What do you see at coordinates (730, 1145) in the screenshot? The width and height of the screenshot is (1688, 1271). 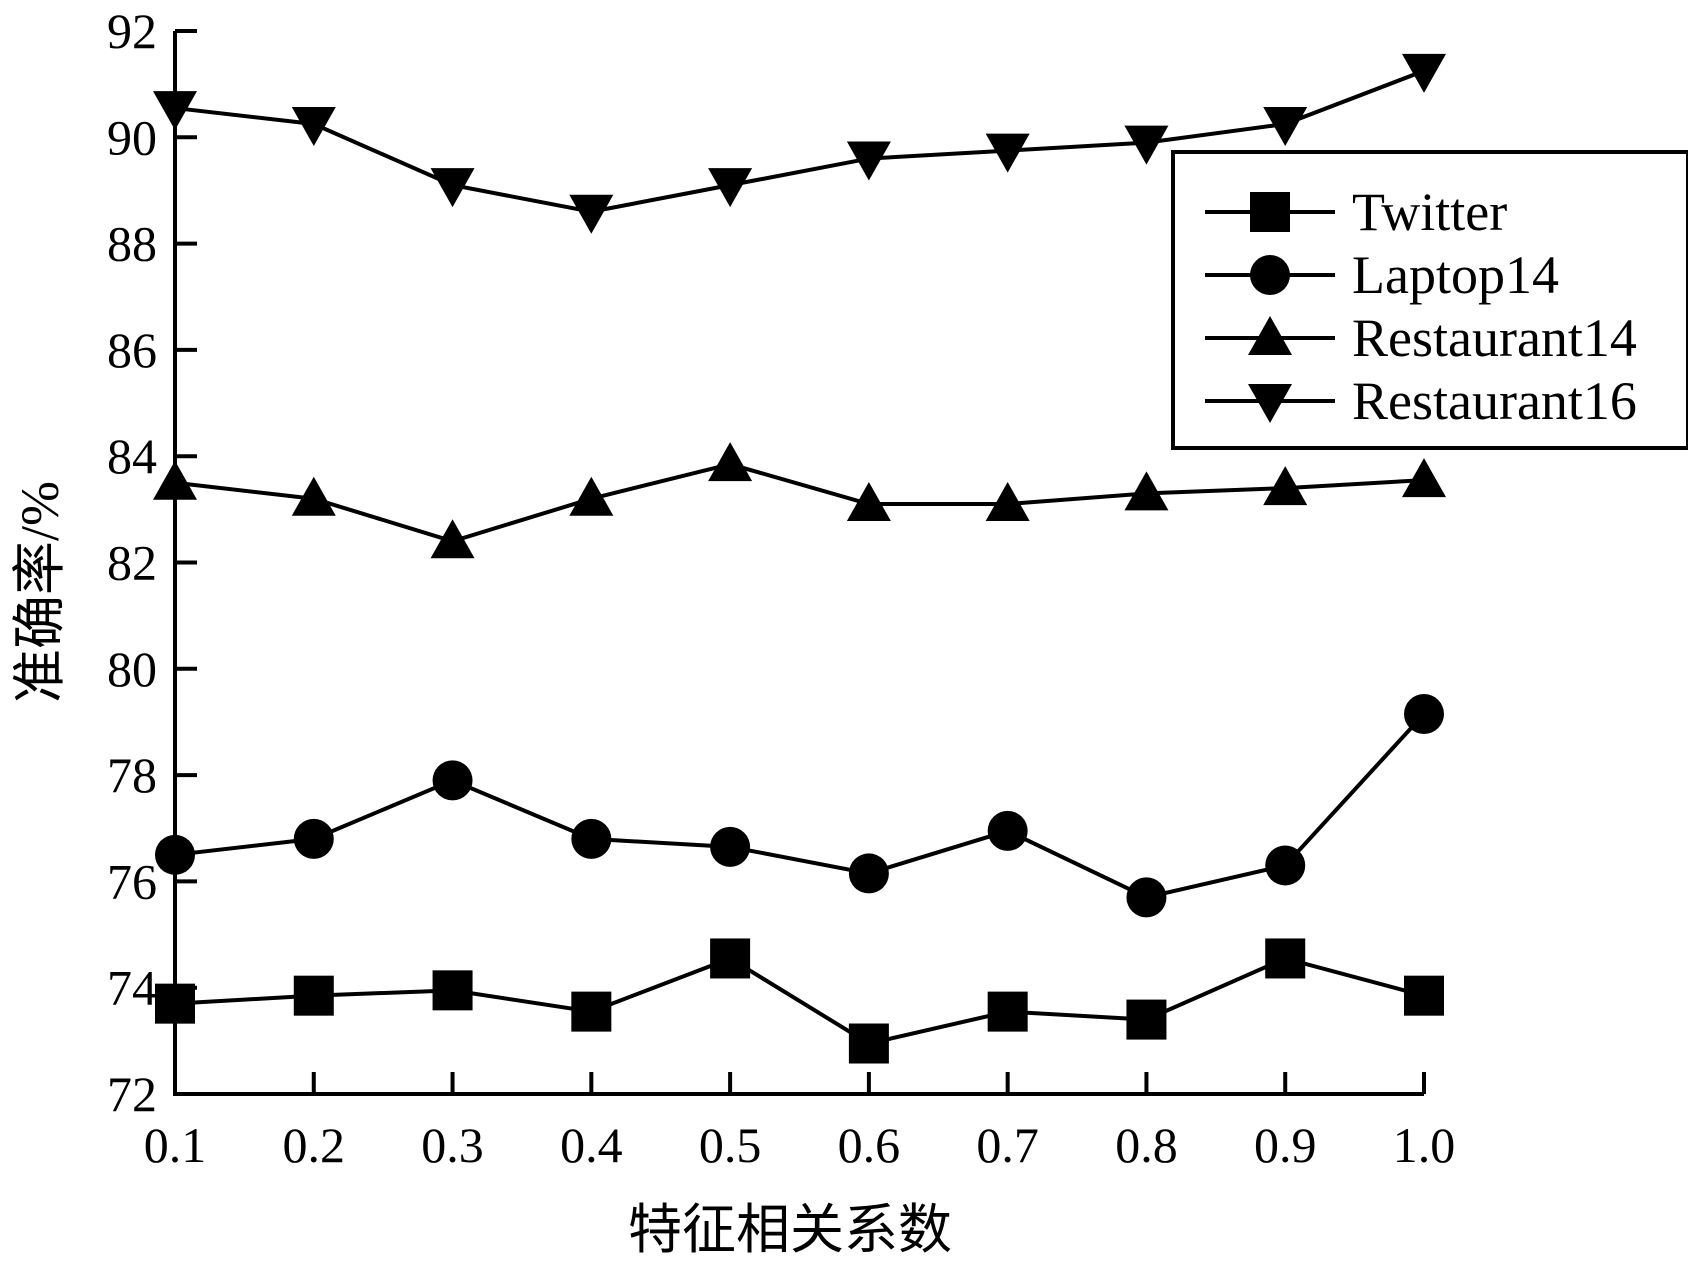 I see `x-tick-label: 0.5` at bounding box center [730, 1145].